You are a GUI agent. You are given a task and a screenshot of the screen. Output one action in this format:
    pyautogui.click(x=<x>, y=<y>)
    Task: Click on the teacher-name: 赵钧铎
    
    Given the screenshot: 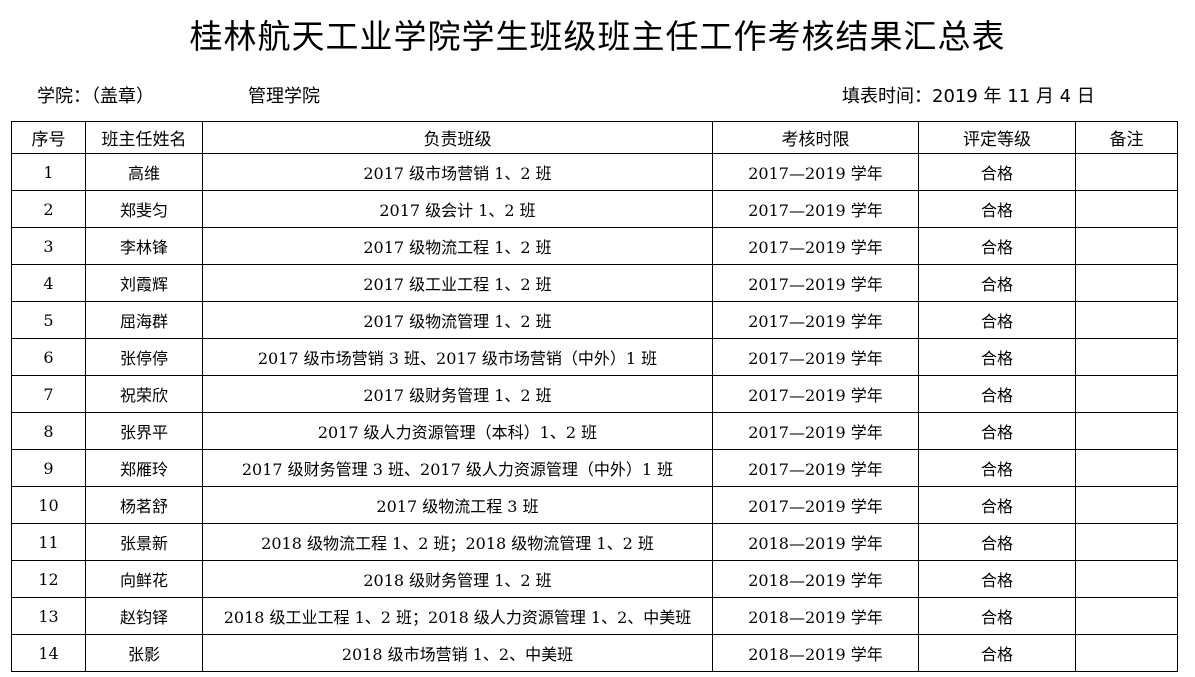 What is the action you would take?
    pyautogui.click(x=144, y=616)
    